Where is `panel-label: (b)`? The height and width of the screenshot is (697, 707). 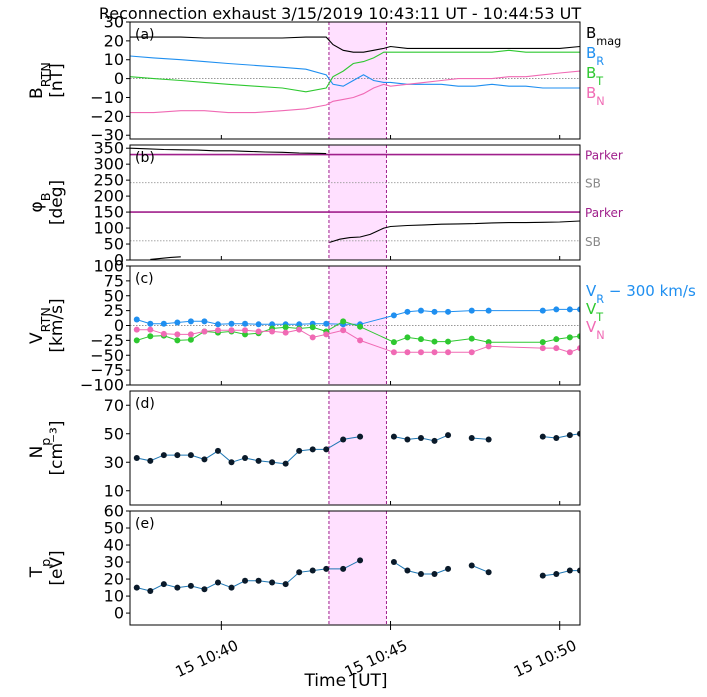
panel-label: (b) is located at coordinates (145, 158).